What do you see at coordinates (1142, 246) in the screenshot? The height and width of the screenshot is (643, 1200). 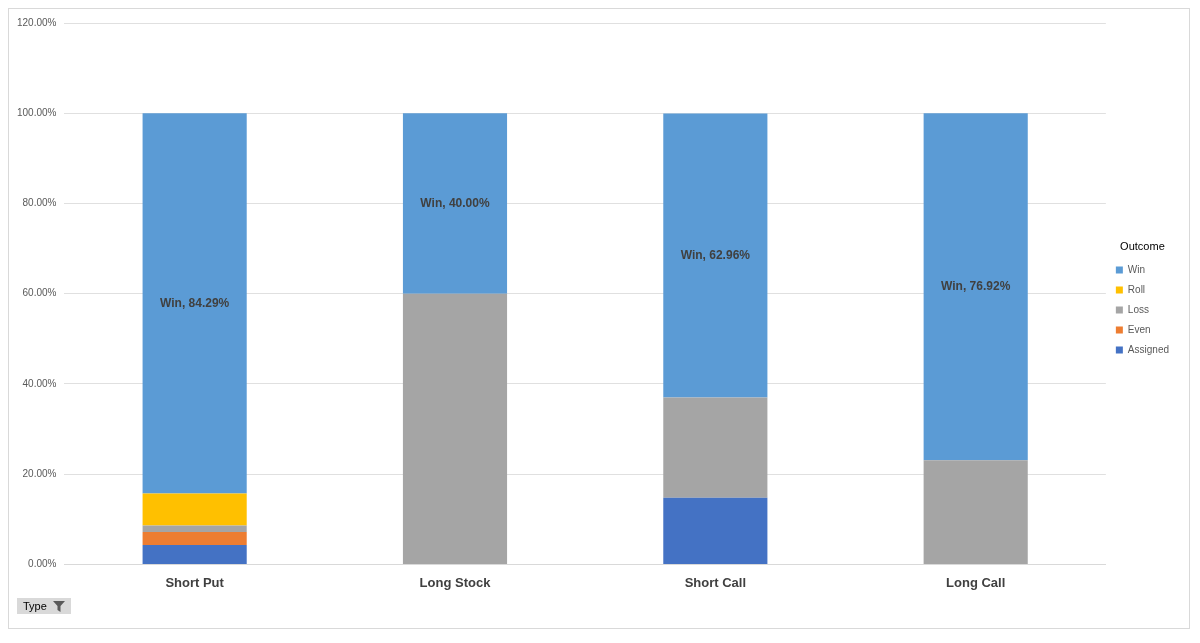 I see `legend-title: Outcome` at bounding box center [1142, 246].